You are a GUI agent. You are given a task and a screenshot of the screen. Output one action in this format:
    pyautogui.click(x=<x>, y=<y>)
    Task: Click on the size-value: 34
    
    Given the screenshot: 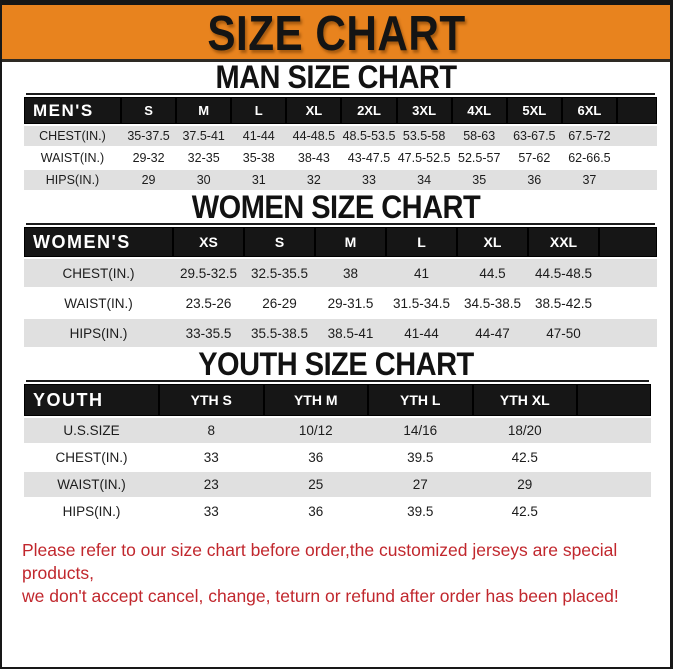 What is the action you would take?
    pyautogui.click(x=424, y=180)
    